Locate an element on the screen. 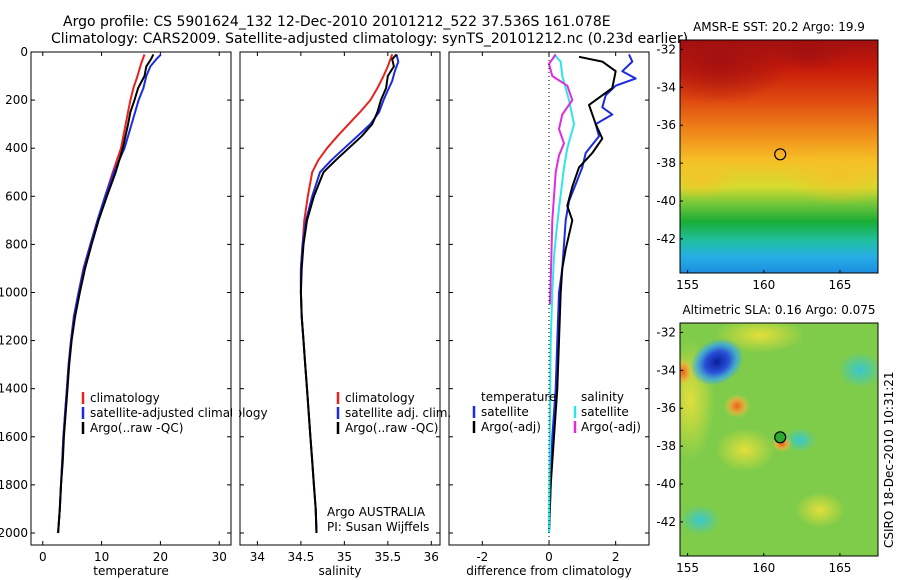 This screenshot has width=900, height=580. legend-label-satellite-adj: satellite adj. clim. is located at coordinates (398, 413).